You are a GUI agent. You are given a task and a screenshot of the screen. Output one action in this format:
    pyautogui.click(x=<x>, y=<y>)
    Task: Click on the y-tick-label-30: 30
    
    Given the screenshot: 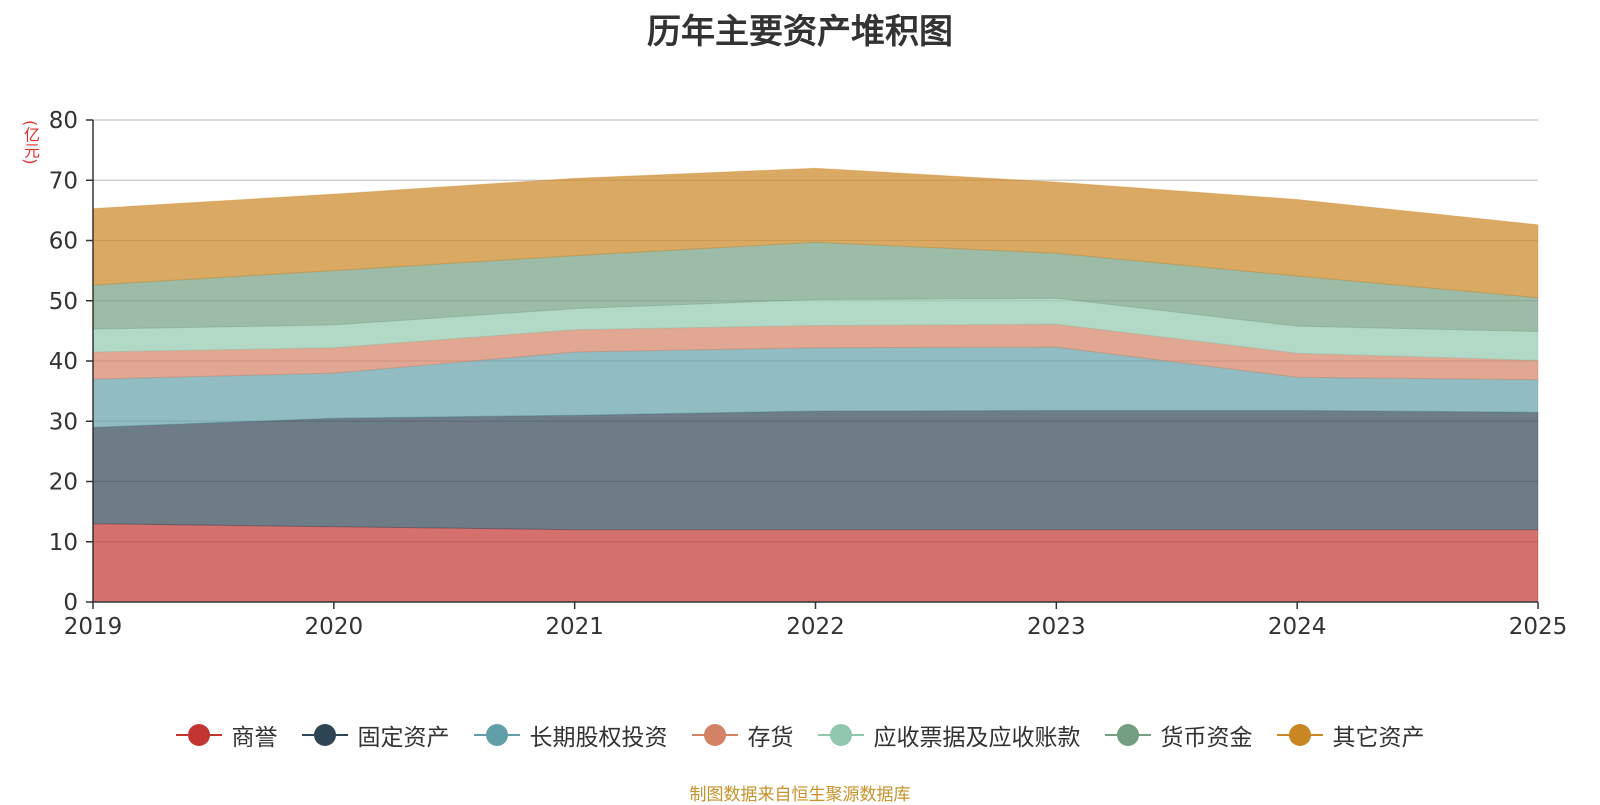 What is the action you would take?
    pyautogui.click(x=63, y=422)
    